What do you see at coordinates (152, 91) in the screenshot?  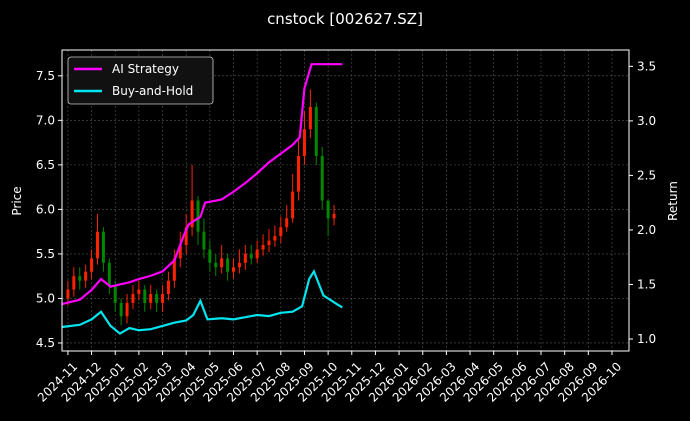 I see `legend-label: Buy-and-Hold` at bounding box center [152, 91].